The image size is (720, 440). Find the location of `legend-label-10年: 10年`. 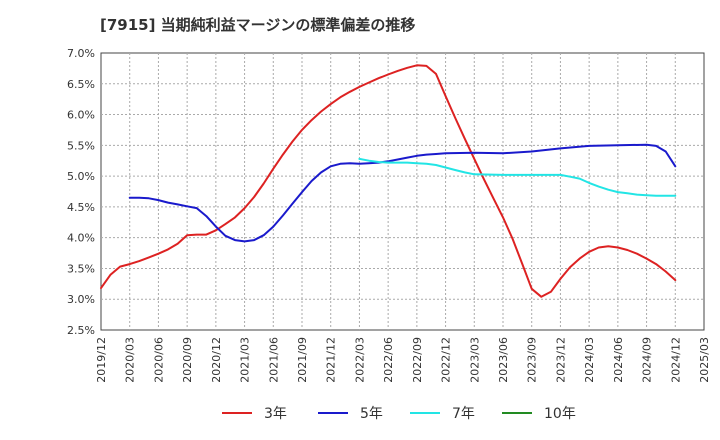

legend-label-10年: 10年 is located at coordinates (560, 414).